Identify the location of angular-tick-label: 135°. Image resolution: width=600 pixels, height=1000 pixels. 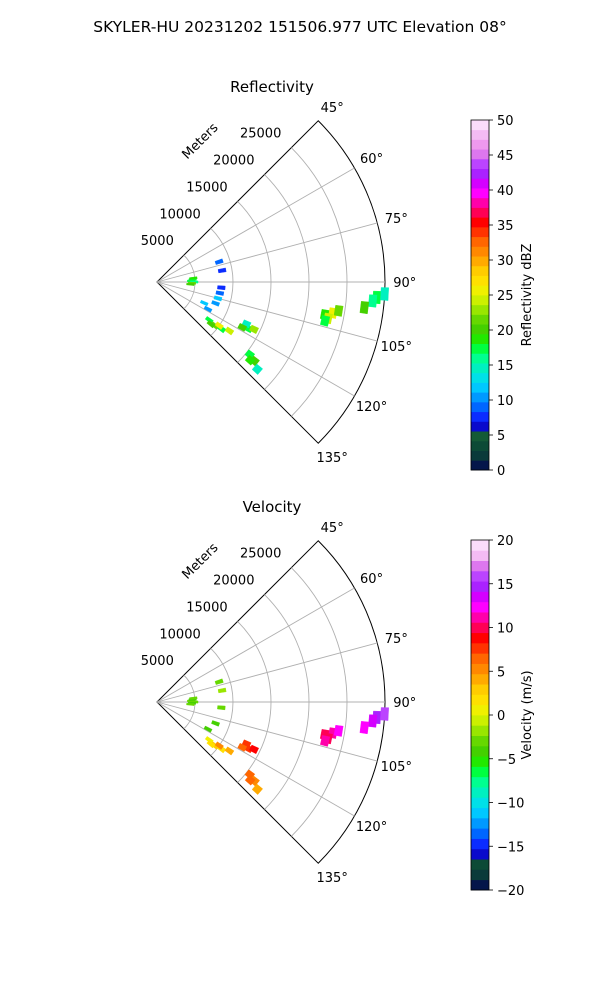
(332, 878).